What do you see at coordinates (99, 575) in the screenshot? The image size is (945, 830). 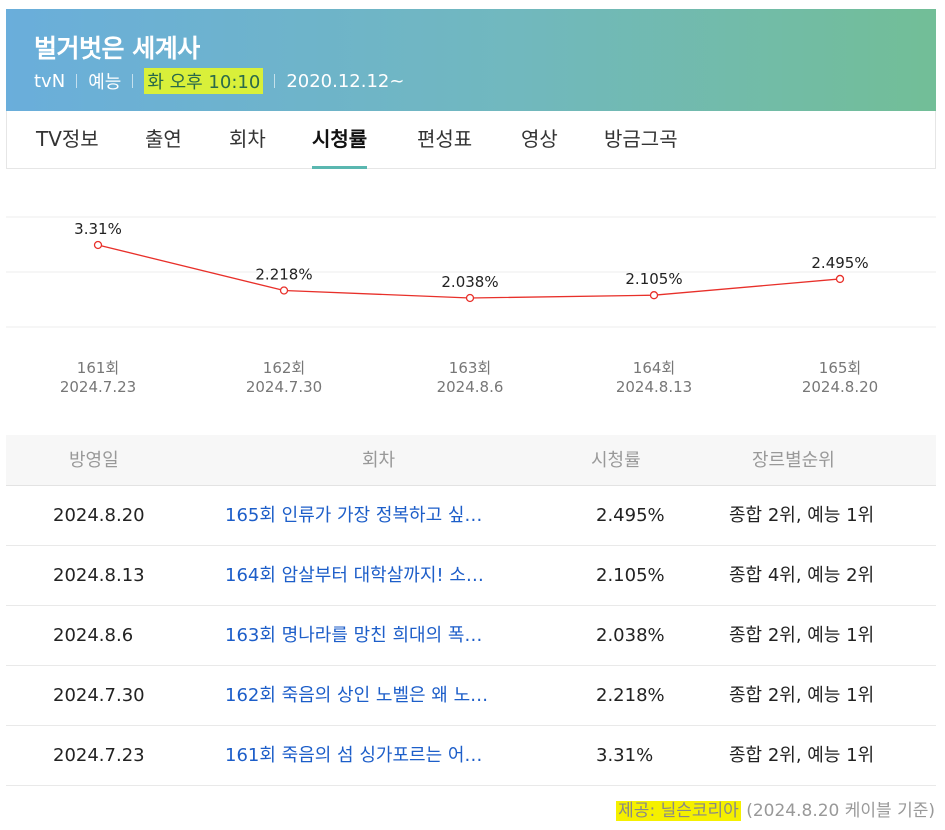 I see `row-date: 2024.8.13` at bounding box center [99, 575].